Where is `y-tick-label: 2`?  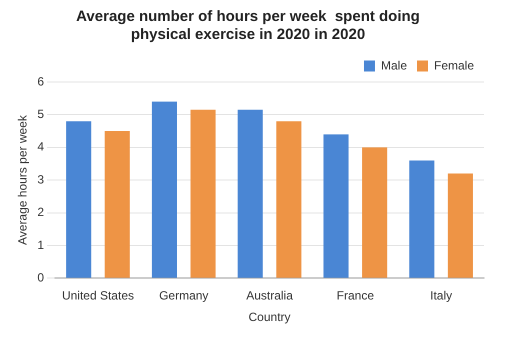 y-tick-label: 2 is located at coordinates (40, 212).